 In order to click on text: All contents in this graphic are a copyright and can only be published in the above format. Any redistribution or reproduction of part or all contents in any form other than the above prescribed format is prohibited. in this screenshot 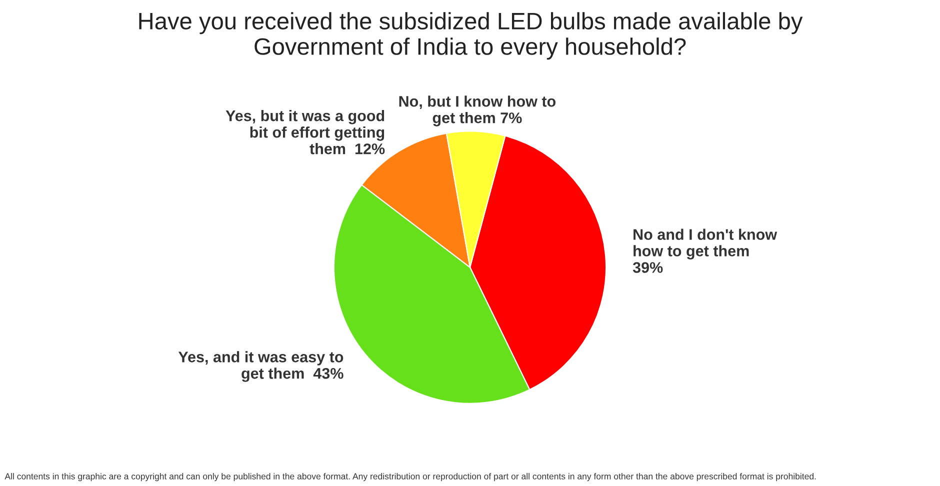, I will do `click(410, 477)`.